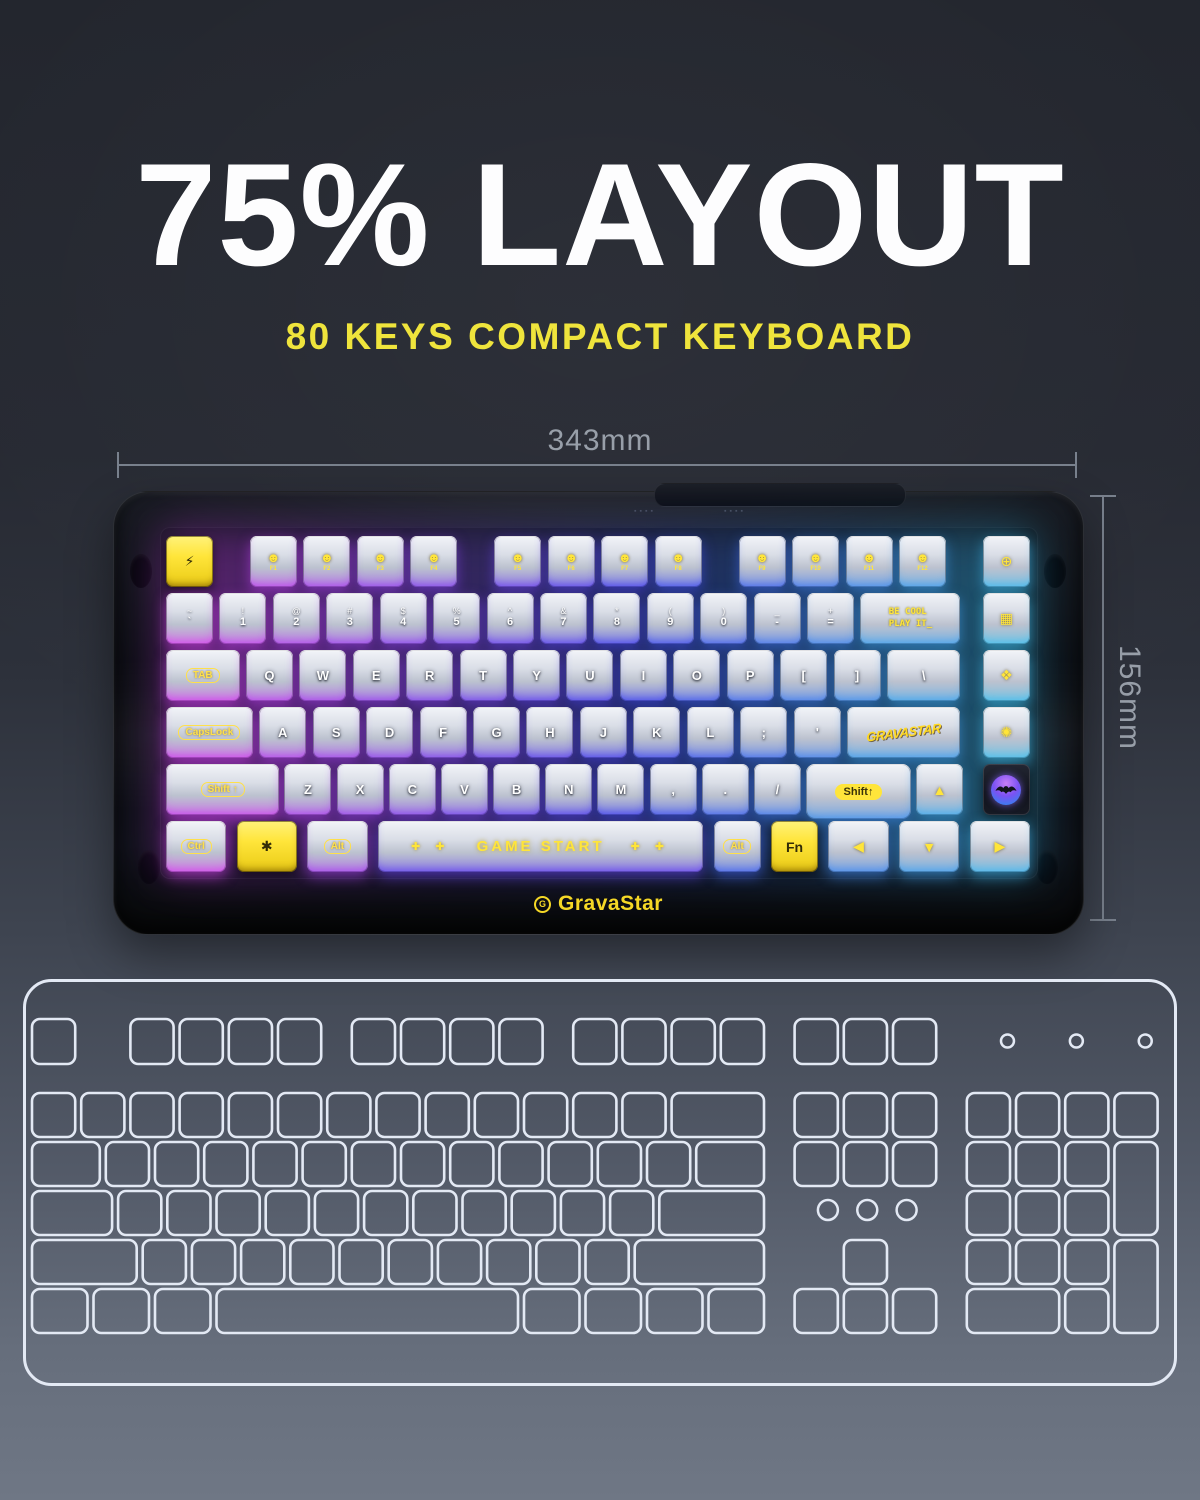 The height and width of the screenshot is (1500, 1200). What do you see at coordinates (543, 904) in the screenshot?
I see `gravastar-logo-icon: G` at bounding box center [543, 904].